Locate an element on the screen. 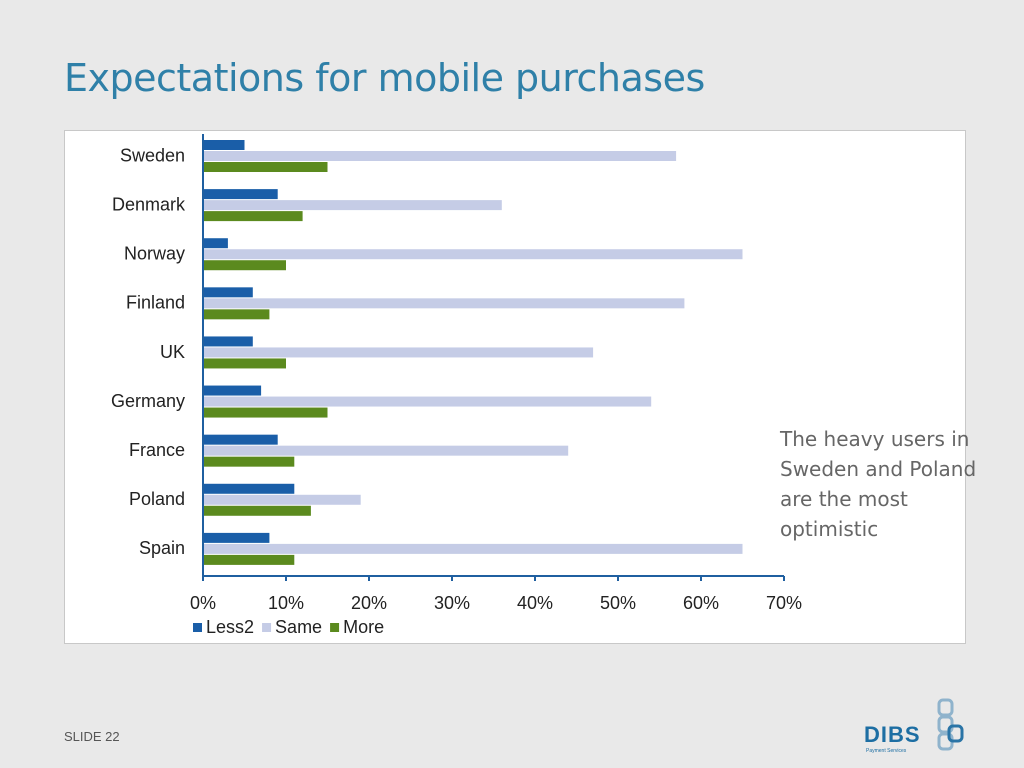 The image size is (1024, 768). slide-title: Expectations for mobile purchases is located at coordinates (384, 78).